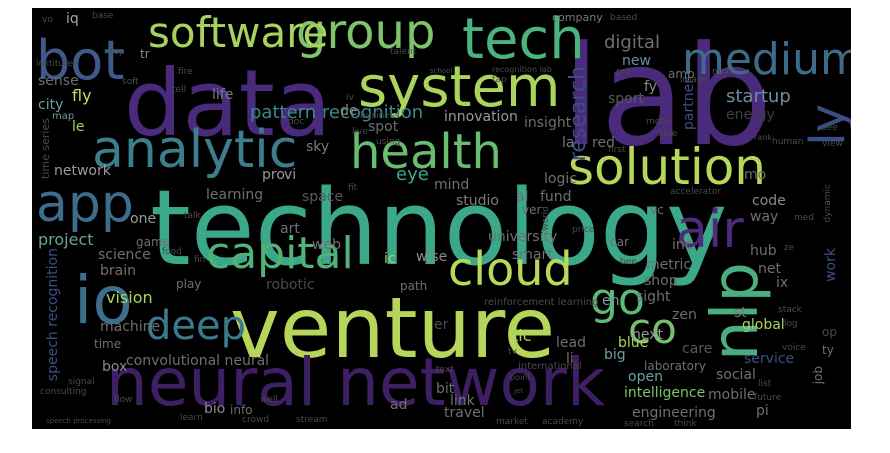 The height and width of the screenshot is (453, 890). I want to click on word-sport: sport, so click(626, 99).